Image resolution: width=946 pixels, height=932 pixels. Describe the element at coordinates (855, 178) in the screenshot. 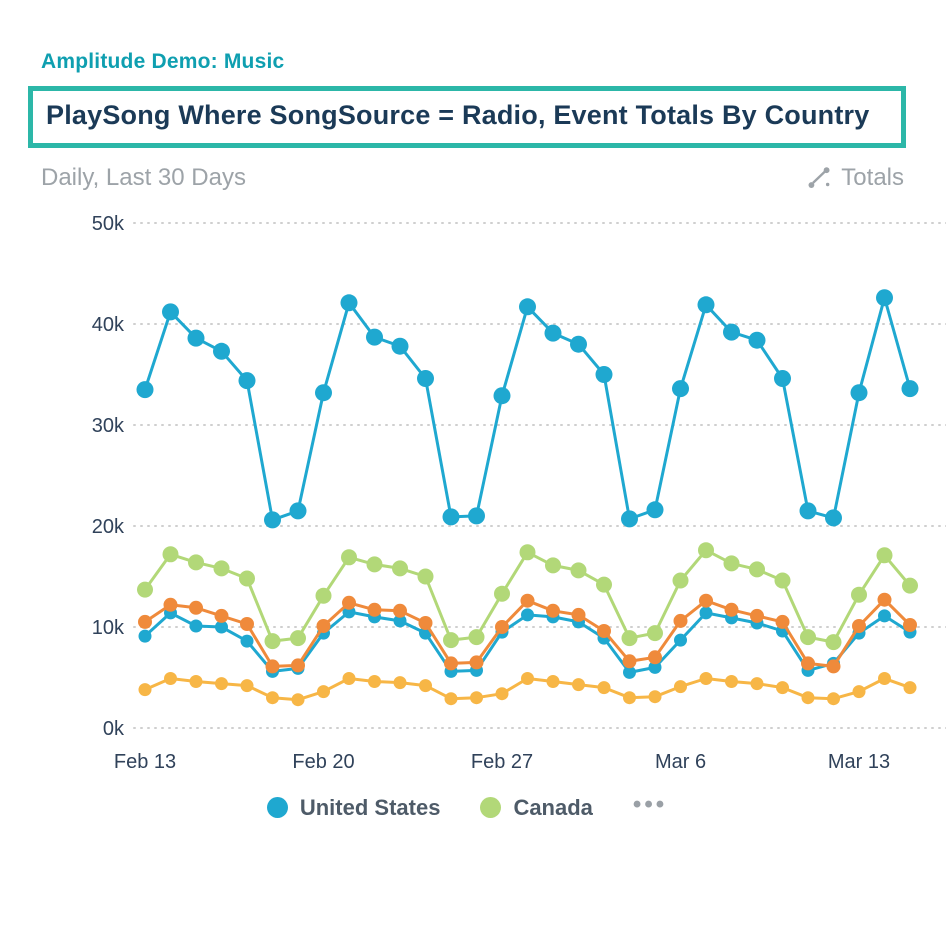

I see `metric-selector: Totals` at that location.